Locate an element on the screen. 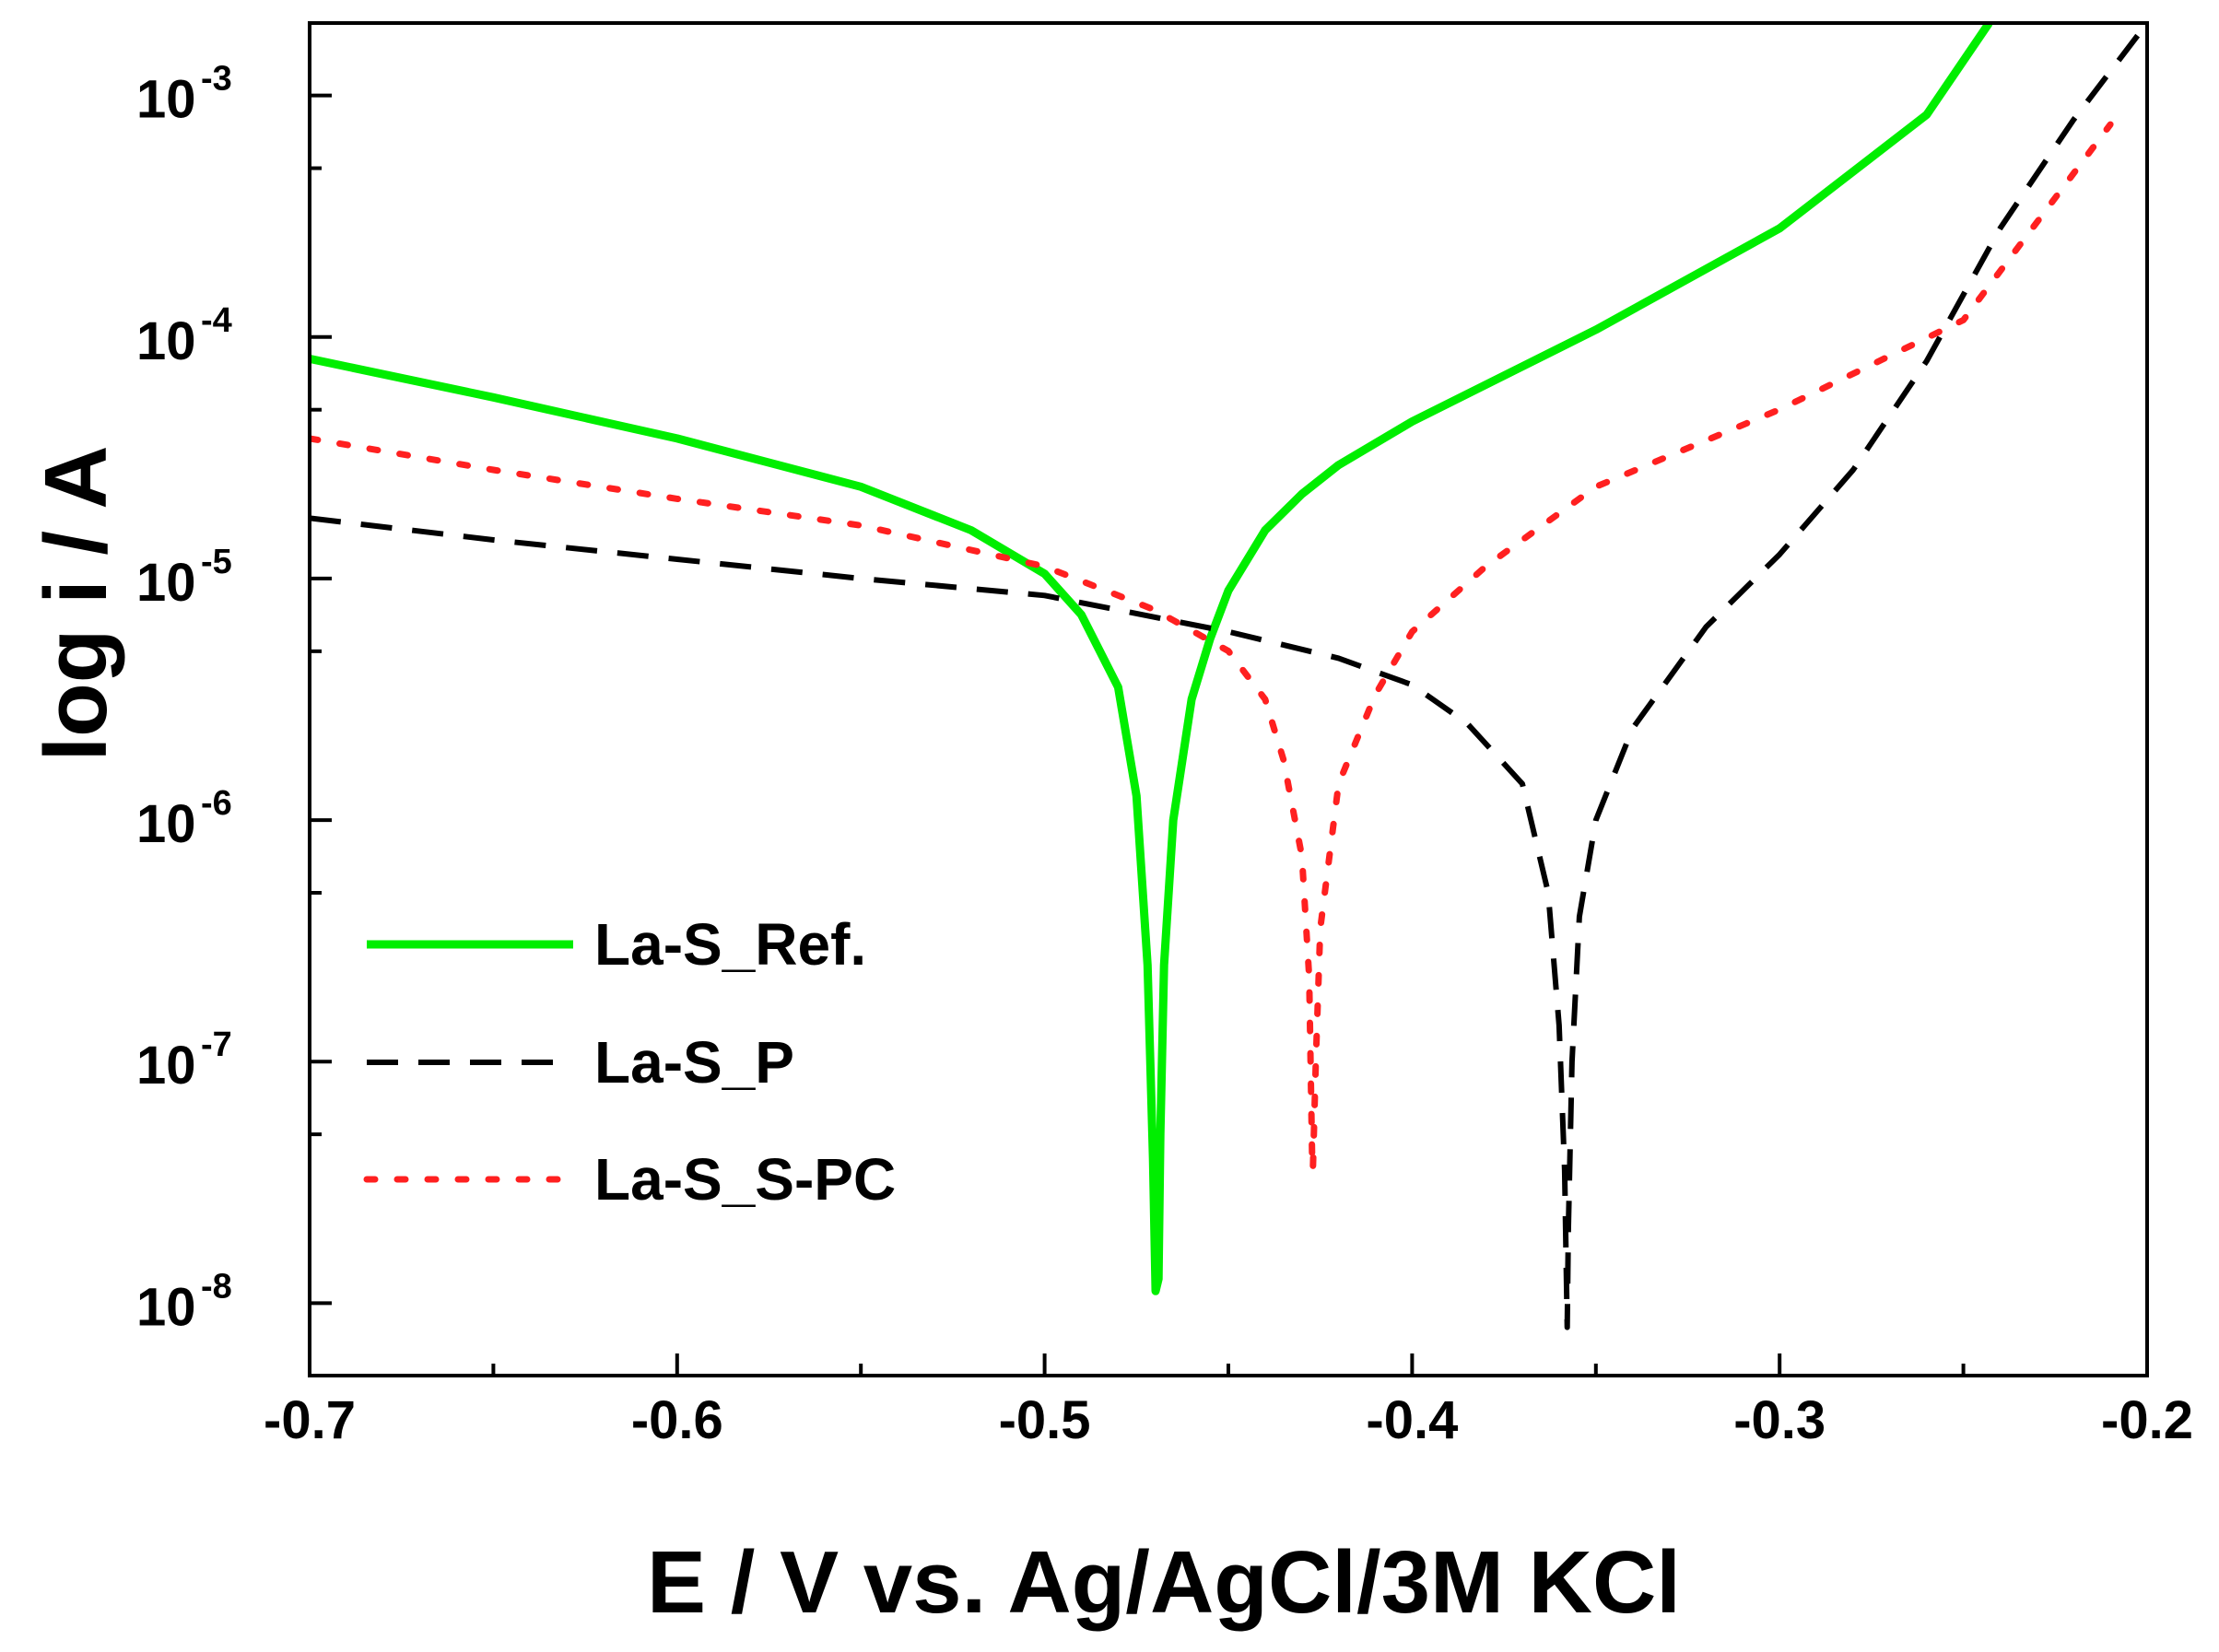 The height and width of the screenshot is (1652, 2219). x-tick-label: -0.4 is located at coordinates (1412, 1420).